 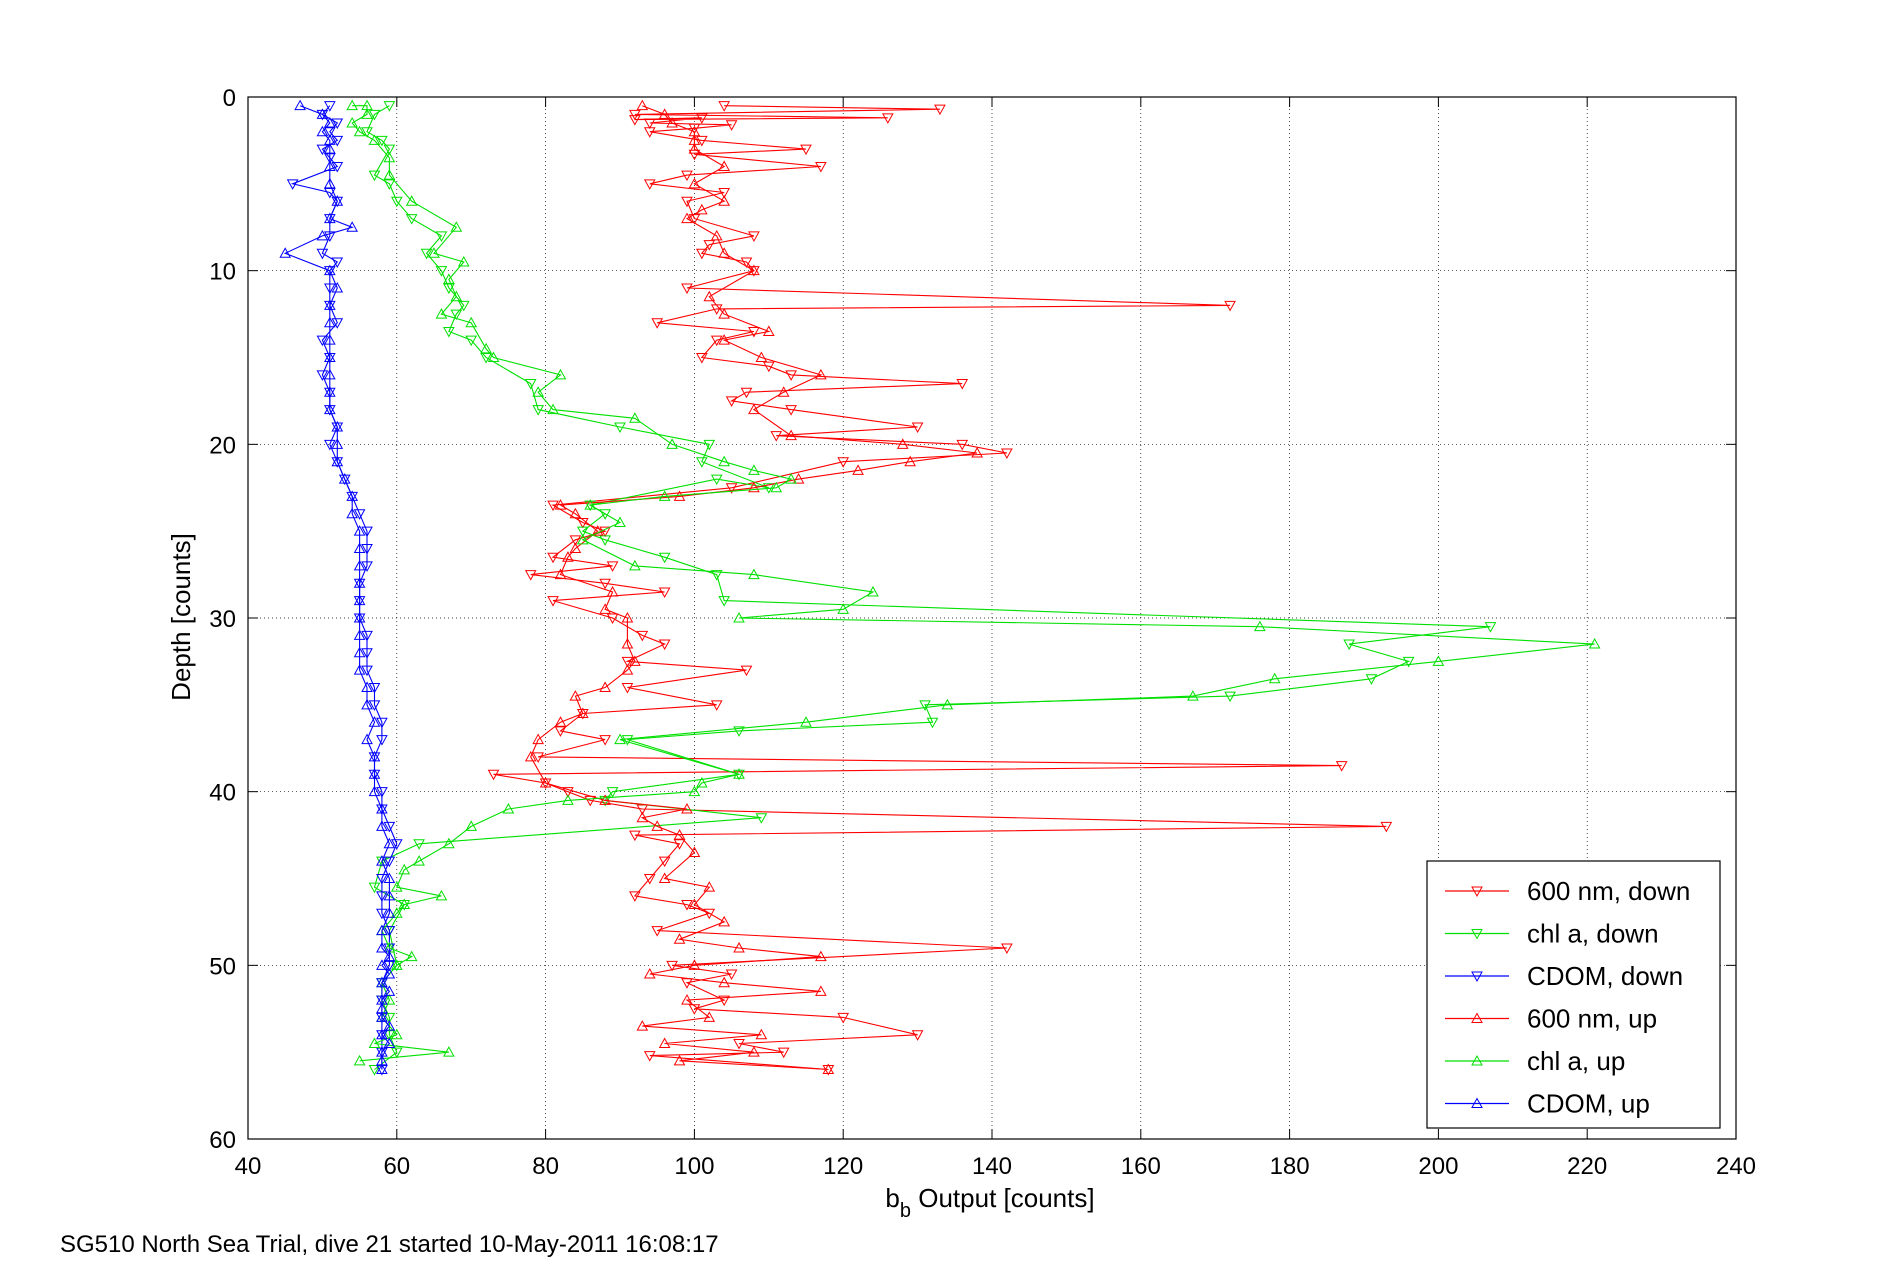 I want to click on x-tick-label: 180, so click(x=1290, y=1166).